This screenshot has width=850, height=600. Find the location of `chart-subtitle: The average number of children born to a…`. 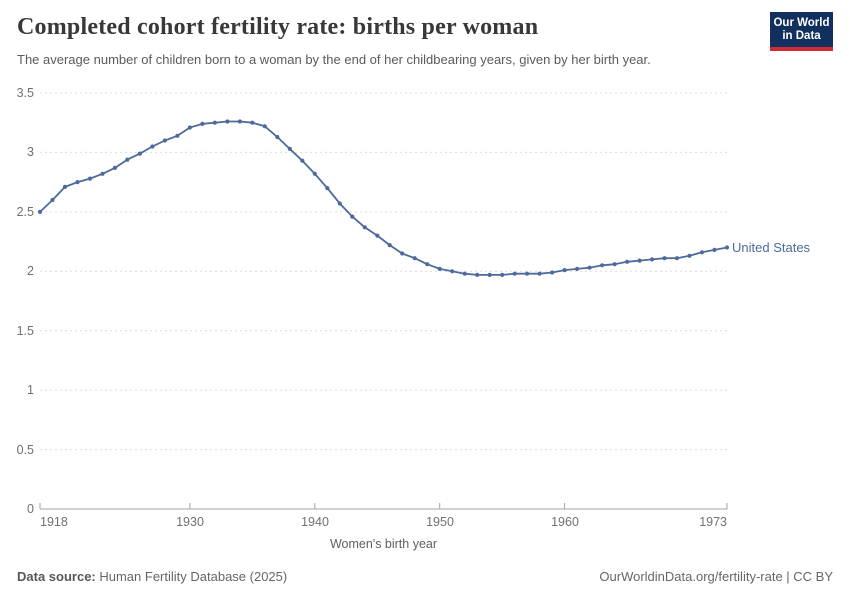

chart-subtitle: The average number of children born to a… is located at coordinates (334, 59).